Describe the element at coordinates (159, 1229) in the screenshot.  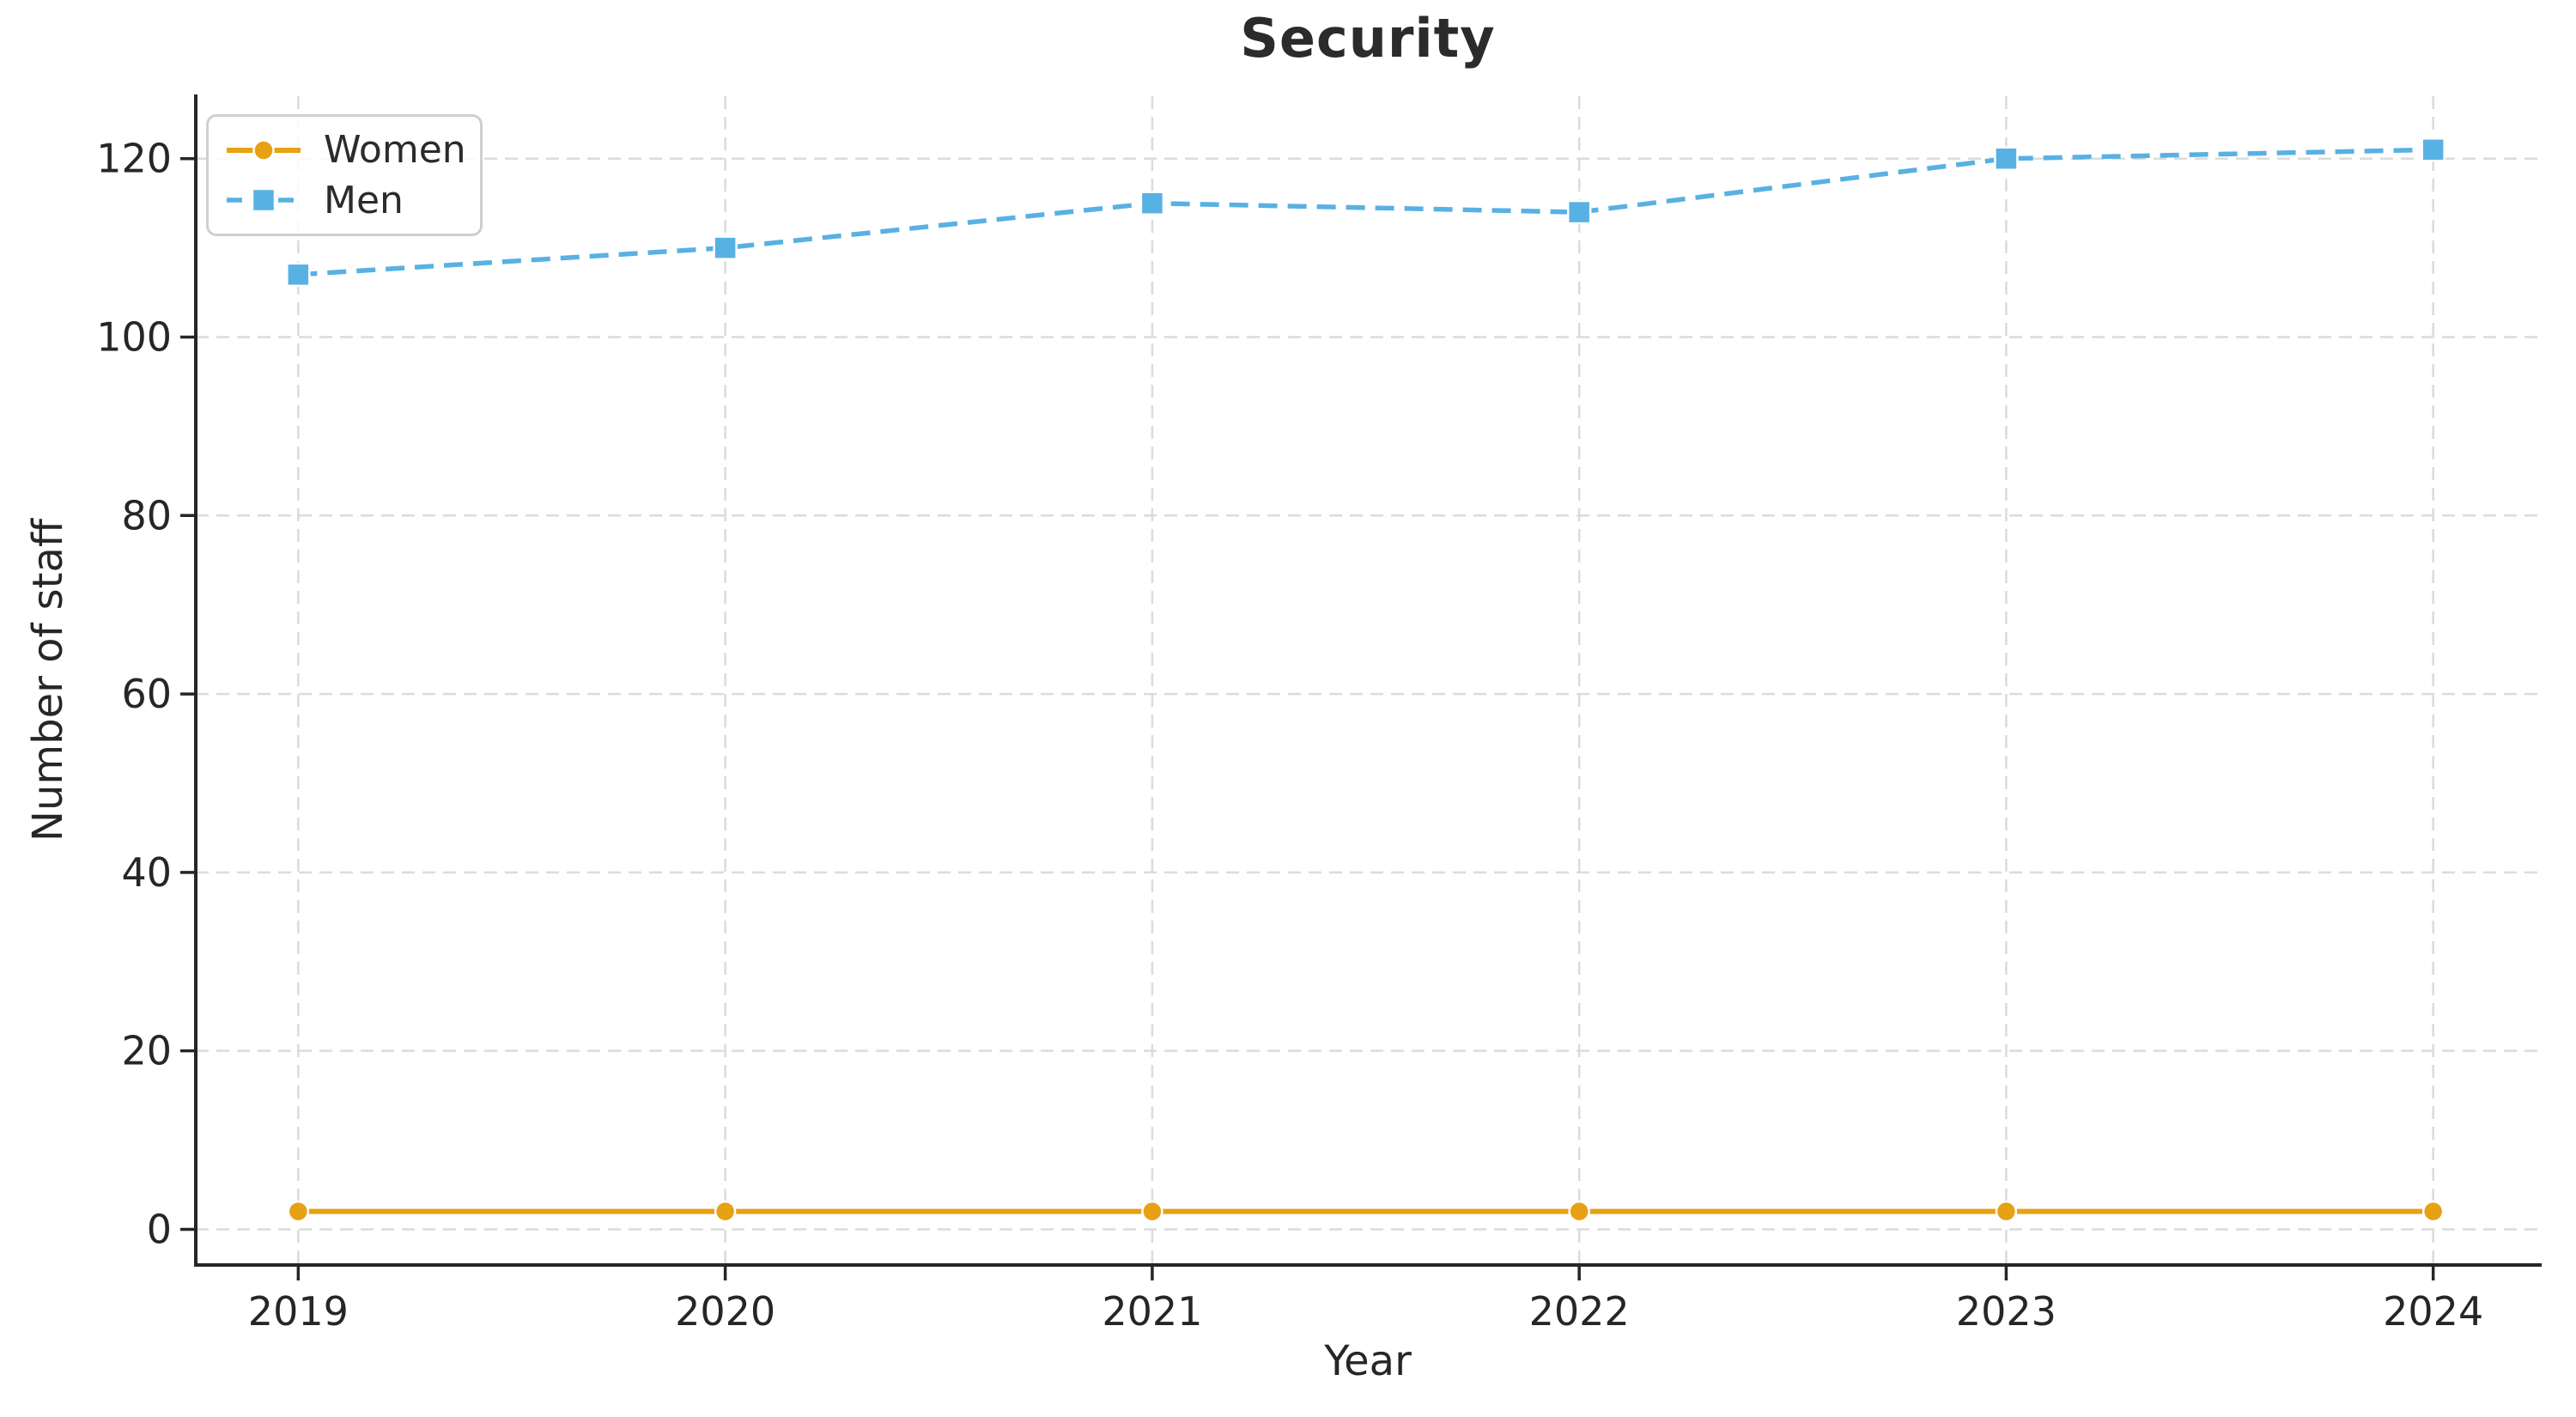
I see `ytick-label-0: 0` at that location.